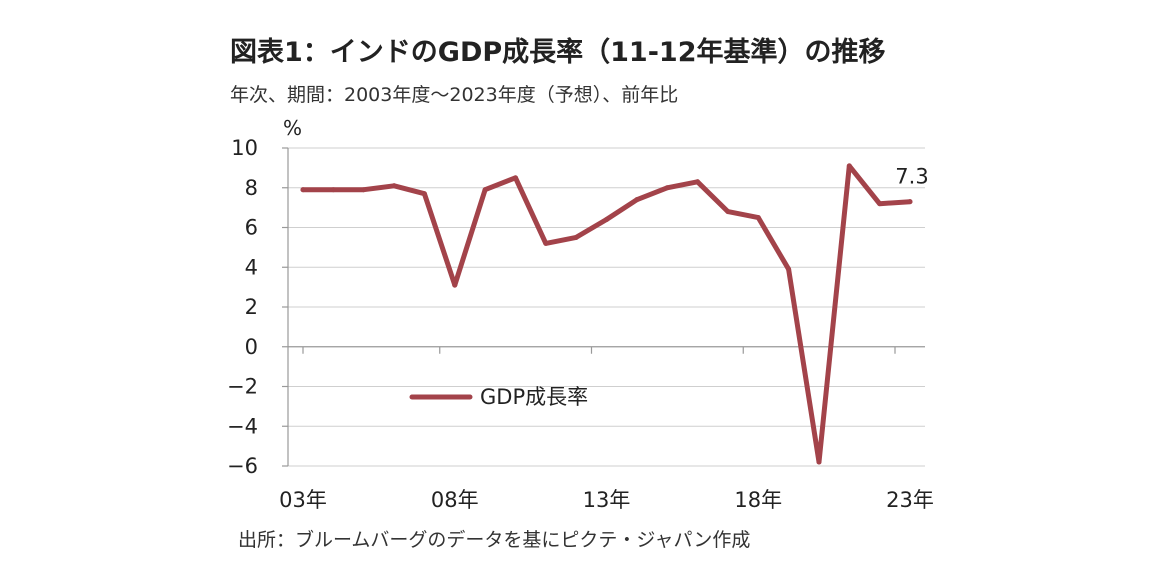 The height and width of the screenshot is (571, 1152). I want to click on y-tick-label: 6, so click(251, 228).